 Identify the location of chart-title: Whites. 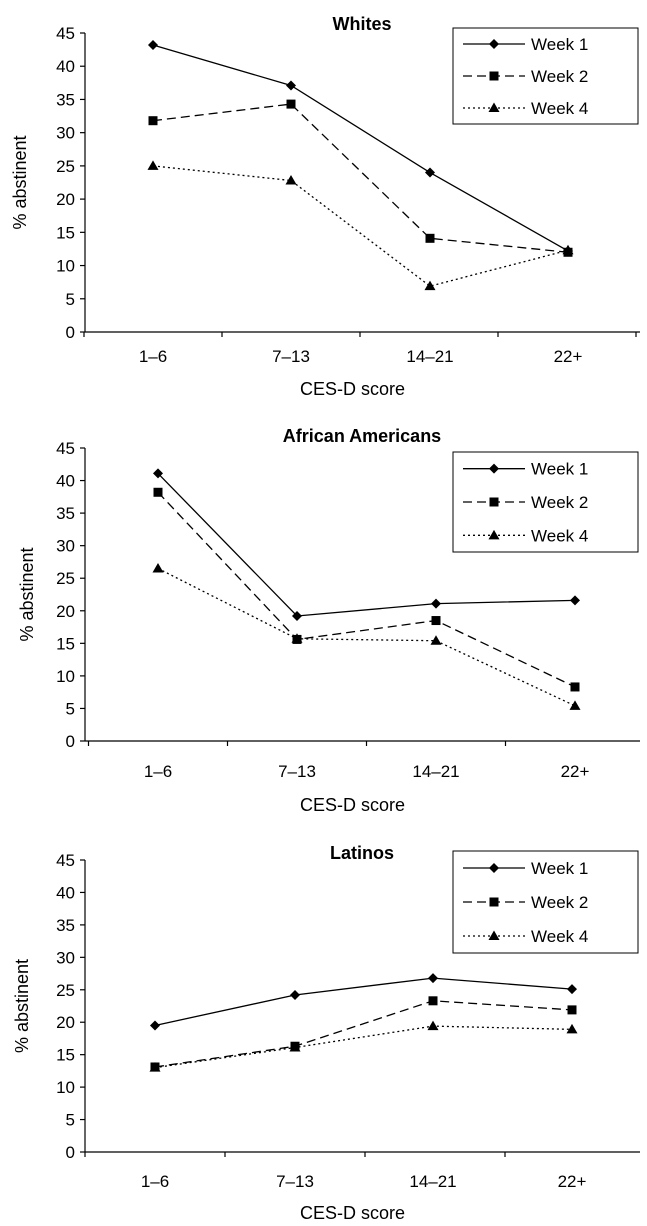
(361, 24).